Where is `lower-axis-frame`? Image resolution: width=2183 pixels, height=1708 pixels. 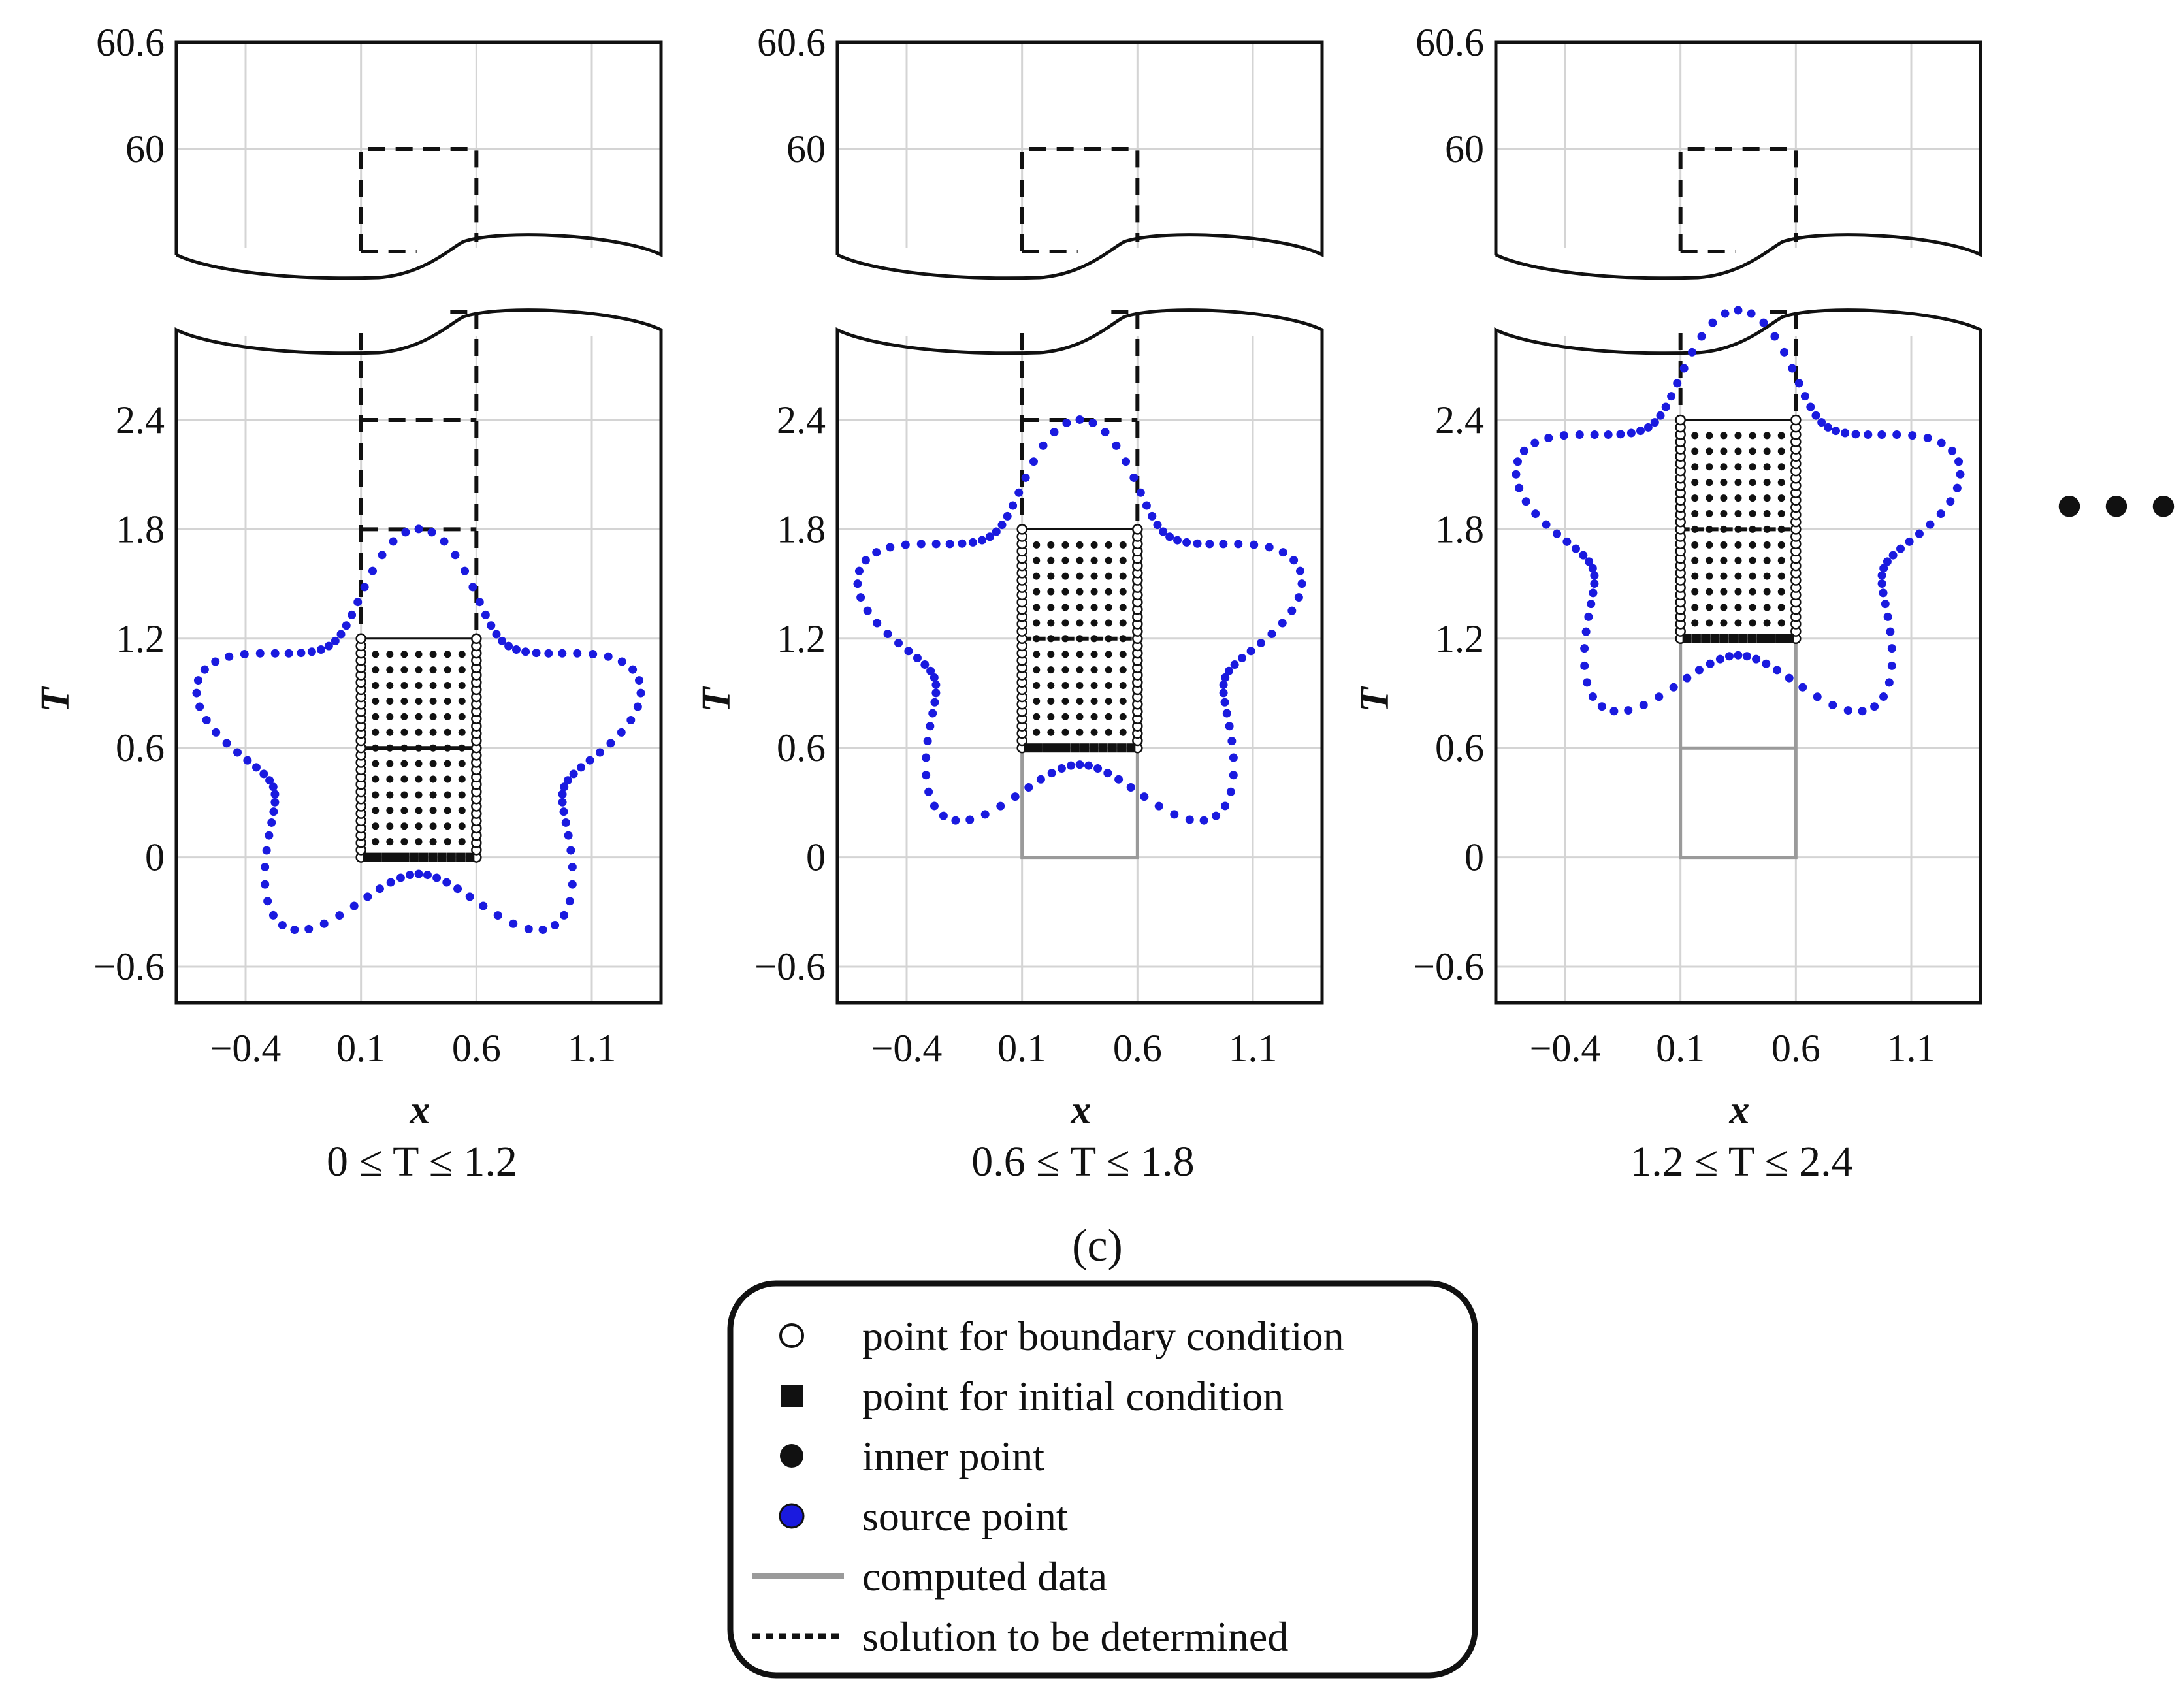 lower-axis-frame is located at coordinates (1738, 657).